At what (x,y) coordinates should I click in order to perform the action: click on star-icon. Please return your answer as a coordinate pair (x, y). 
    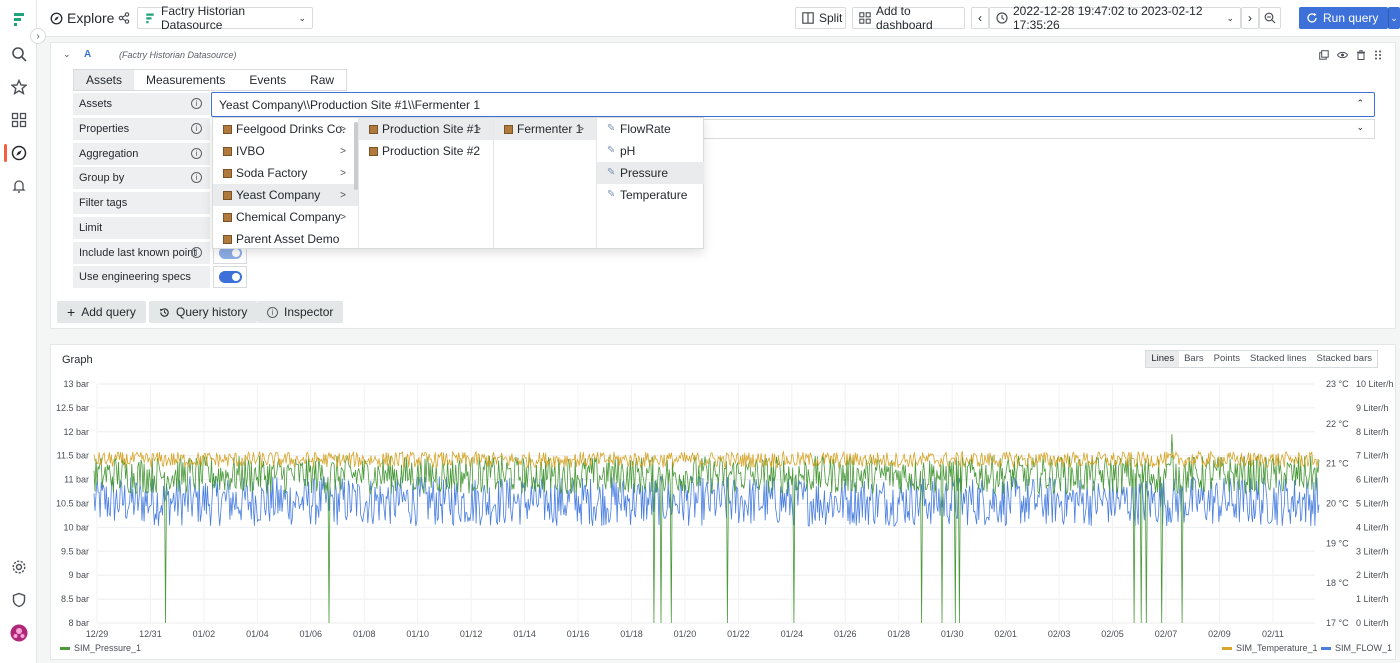
    Looking at the image, I should click on (18, 86).